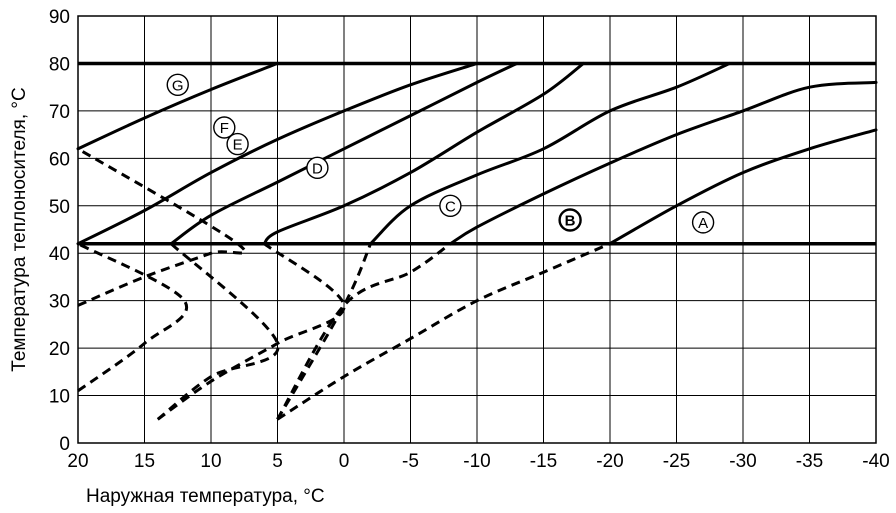  I want to click on curve-label-circle-a, so click(703, 222).